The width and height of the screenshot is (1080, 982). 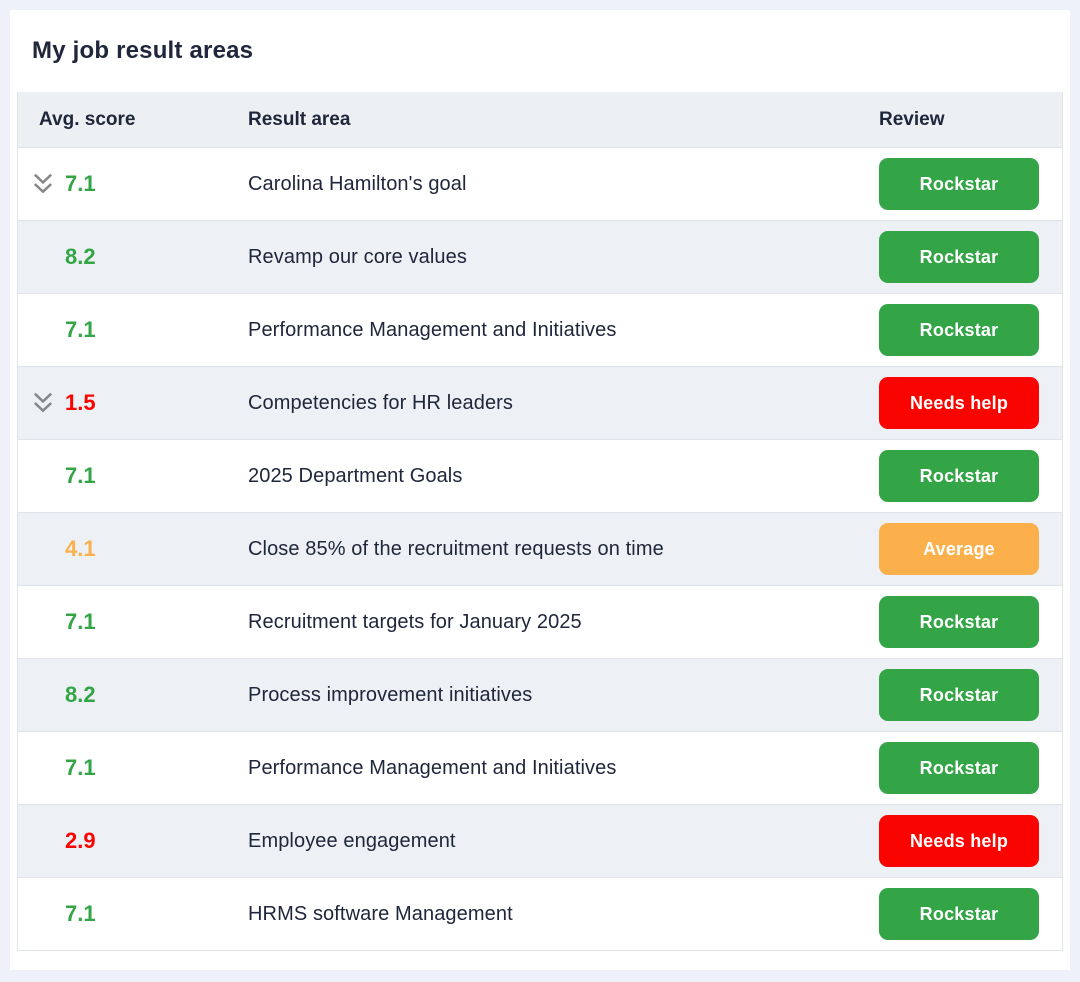 I want to click on column-header-result-area: Result area, so click(x=299, y=119).